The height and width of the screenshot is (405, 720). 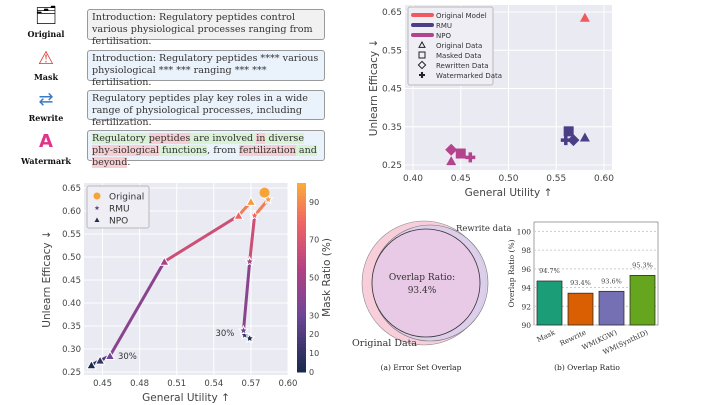 I want to click on y-tick-label: 90, so click(x=526, y=325).